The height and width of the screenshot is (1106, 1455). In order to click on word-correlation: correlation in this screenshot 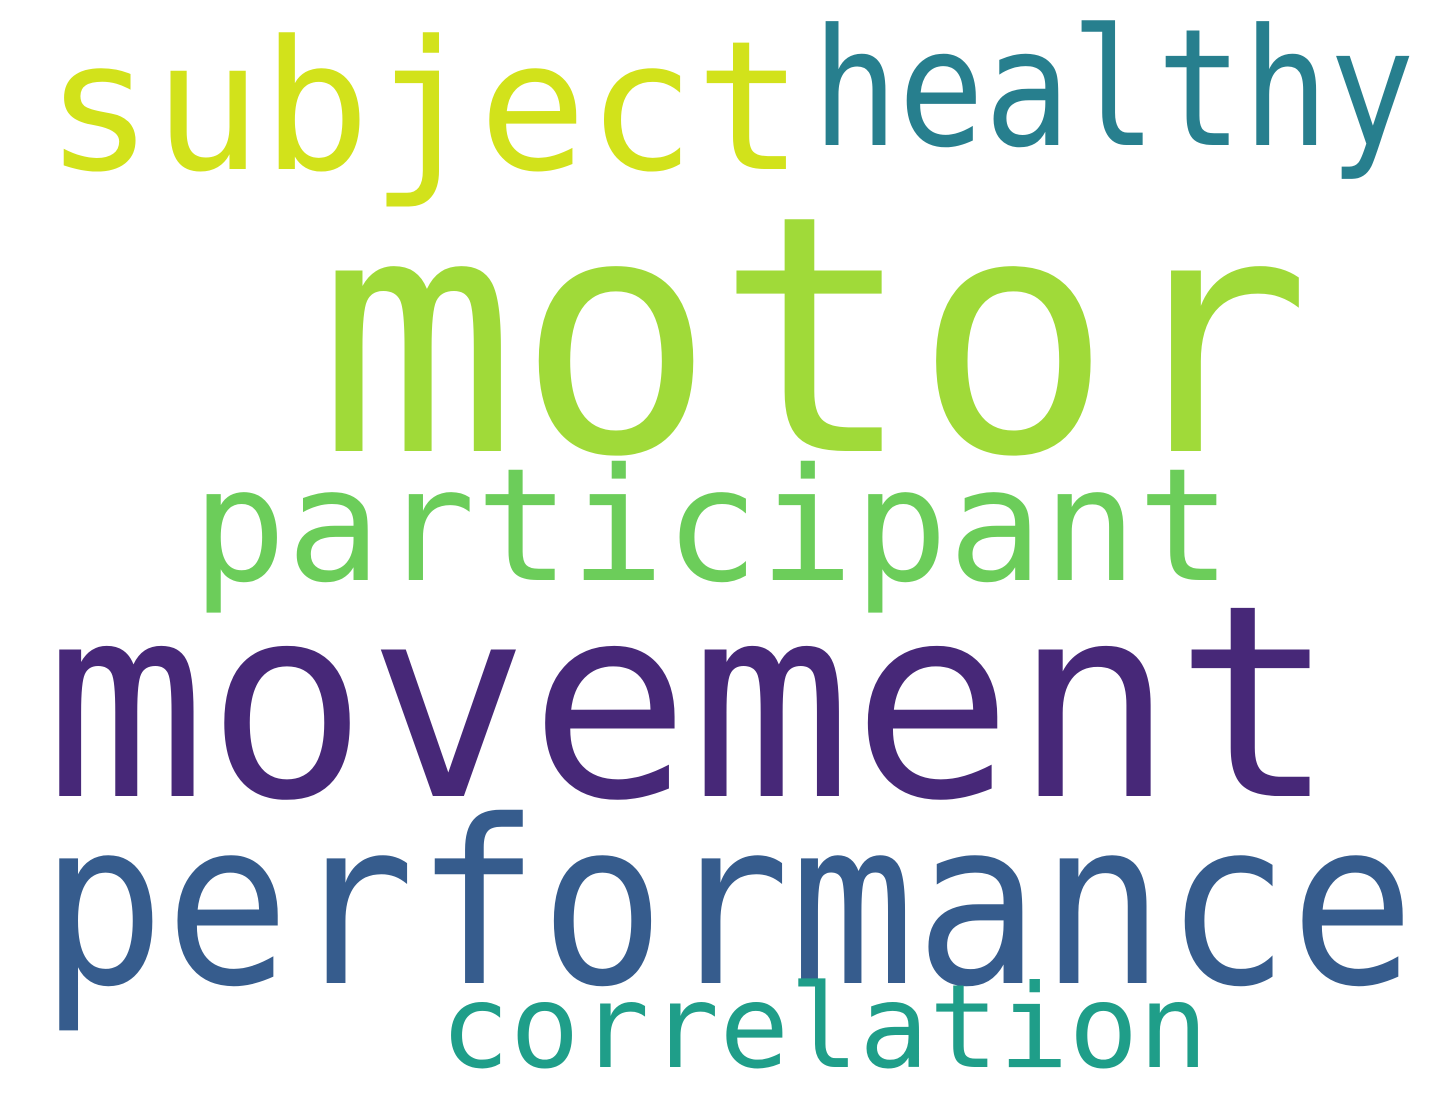, I will do `click(824, 1027)`.